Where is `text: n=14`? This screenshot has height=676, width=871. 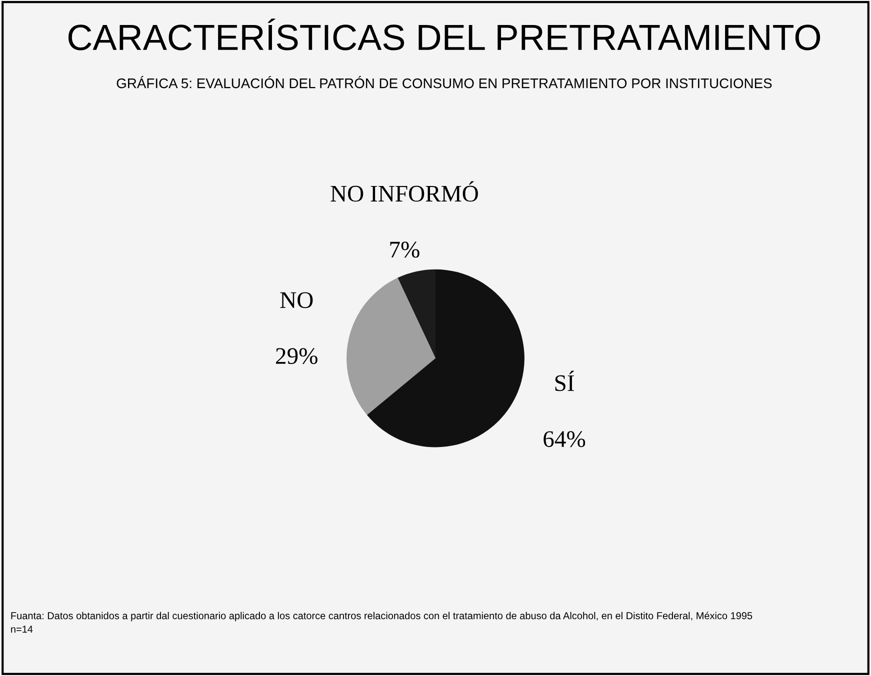 text: n=14 is located at coordinates (22, 629).